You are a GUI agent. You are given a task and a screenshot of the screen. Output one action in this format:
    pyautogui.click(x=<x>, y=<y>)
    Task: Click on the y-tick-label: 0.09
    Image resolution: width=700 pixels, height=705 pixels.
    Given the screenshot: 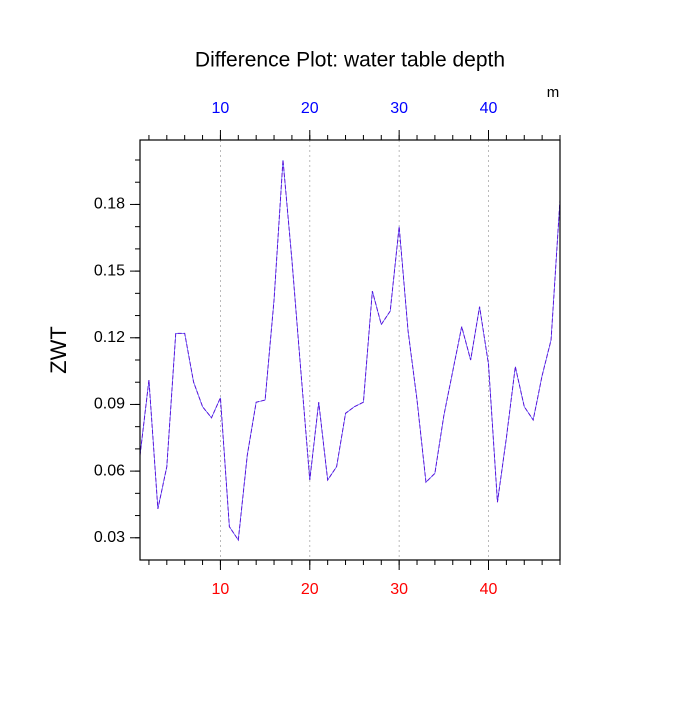 What is the action you would take?
    pyautogui.click(x=109, y=404)
    